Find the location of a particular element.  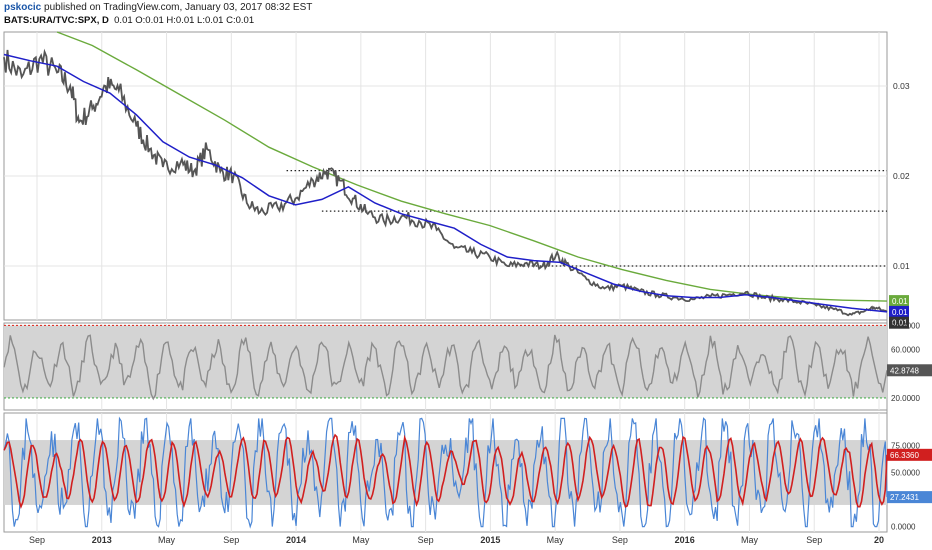

stochastic-tick-label: 50.0000 is located at coordinates (905, 473).